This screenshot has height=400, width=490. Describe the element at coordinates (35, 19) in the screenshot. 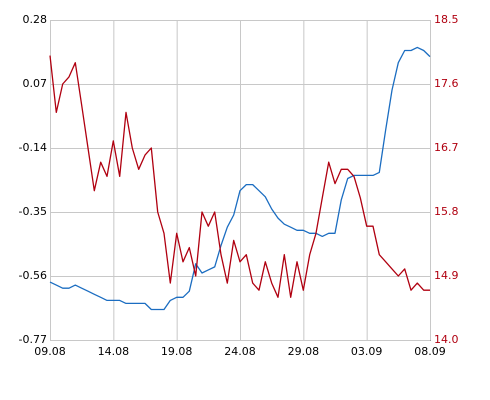

I see `y-tick-label: 0.28` at that location.